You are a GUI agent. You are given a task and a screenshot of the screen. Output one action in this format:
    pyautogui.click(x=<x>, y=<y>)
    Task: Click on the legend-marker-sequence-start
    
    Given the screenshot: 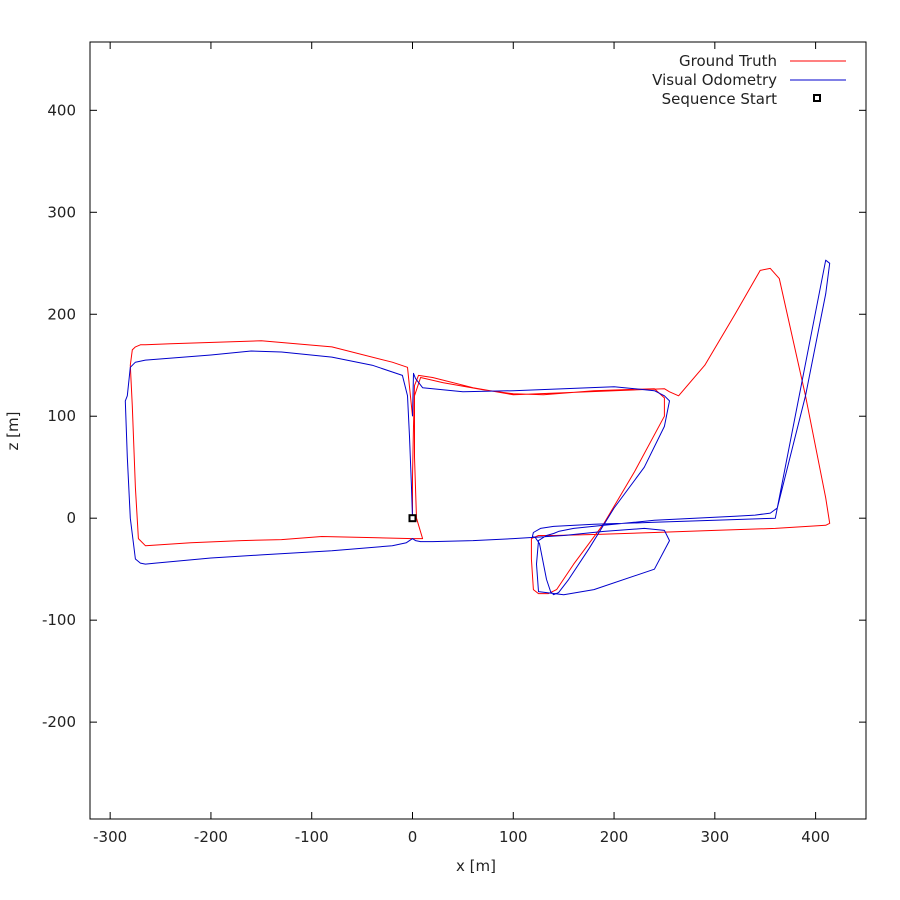 What is the action you would take?
    pyautogui.click(x=817, y=98)
    